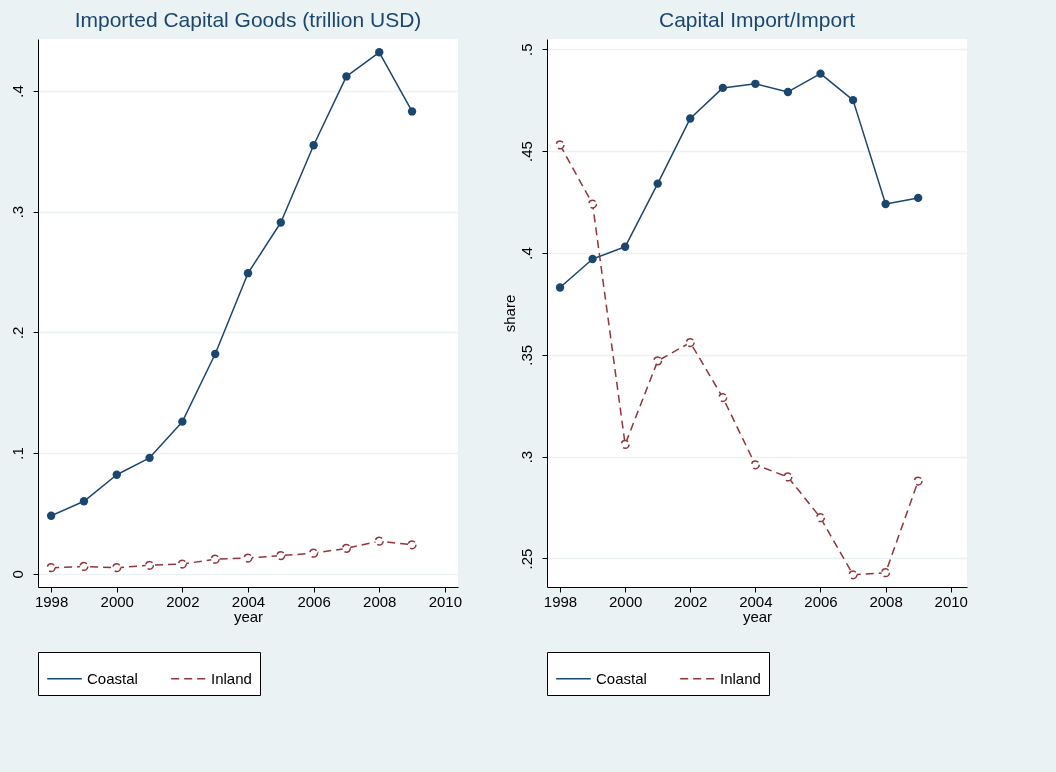  I want to click on chart-title: Capital Import/Import, so click(757, 19).